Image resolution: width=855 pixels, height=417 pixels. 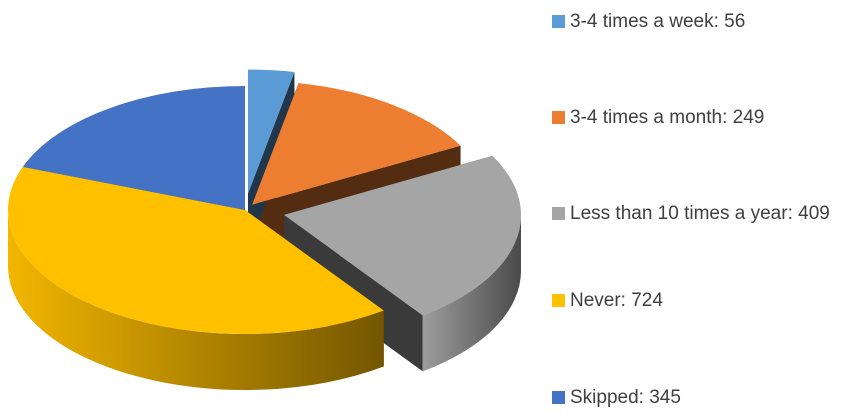 What do you see at coordinates (667, 117) in the screenshot?
I see `legend-label: 3-4 times a month: 249` at bounding box center [667, 117].